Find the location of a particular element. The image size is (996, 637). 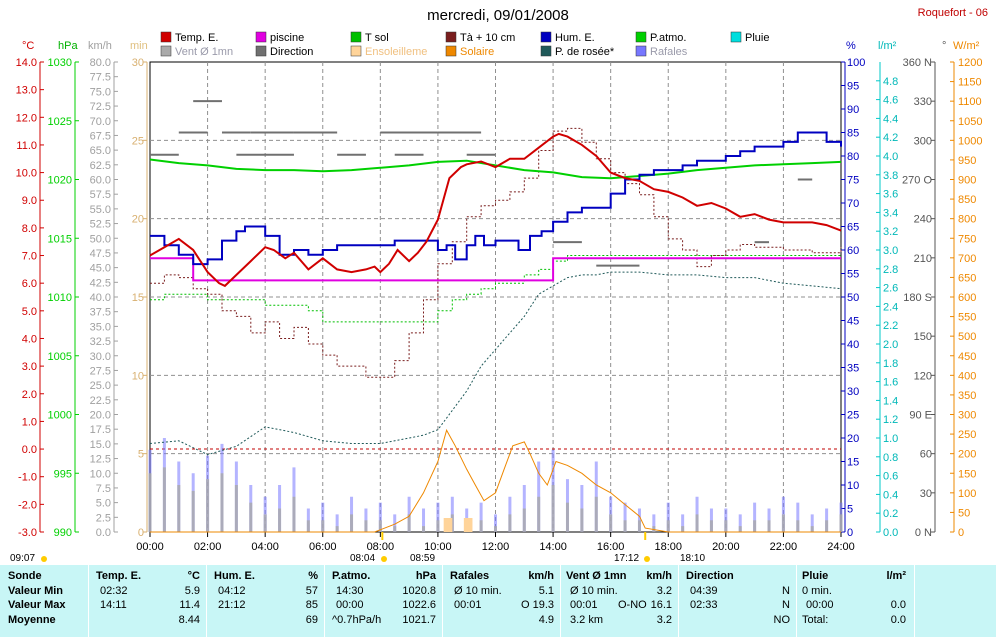

pluie-tick-label: 4.6 is located at coordinates (890, 101).